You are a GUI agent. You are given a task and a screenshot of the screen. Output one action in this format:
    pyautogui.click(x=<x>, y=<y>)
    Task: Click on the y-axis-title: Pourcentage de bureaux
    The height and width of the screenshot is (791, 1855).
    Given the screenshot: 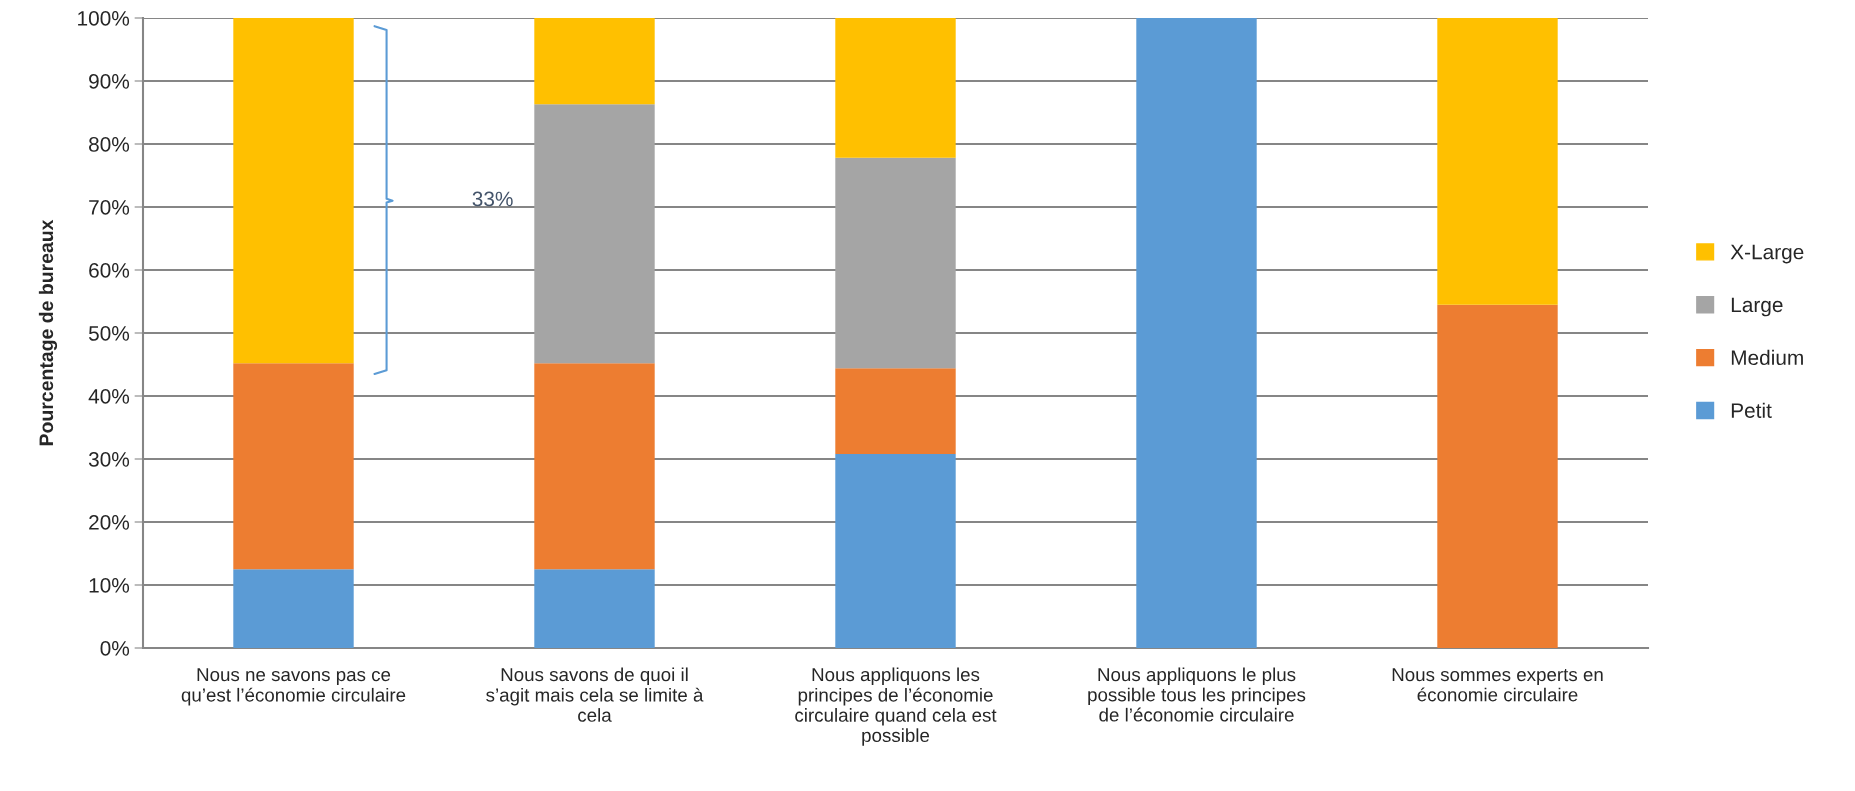 What is the action you would take?
    pyautogui.click(x=48, y=332)
    